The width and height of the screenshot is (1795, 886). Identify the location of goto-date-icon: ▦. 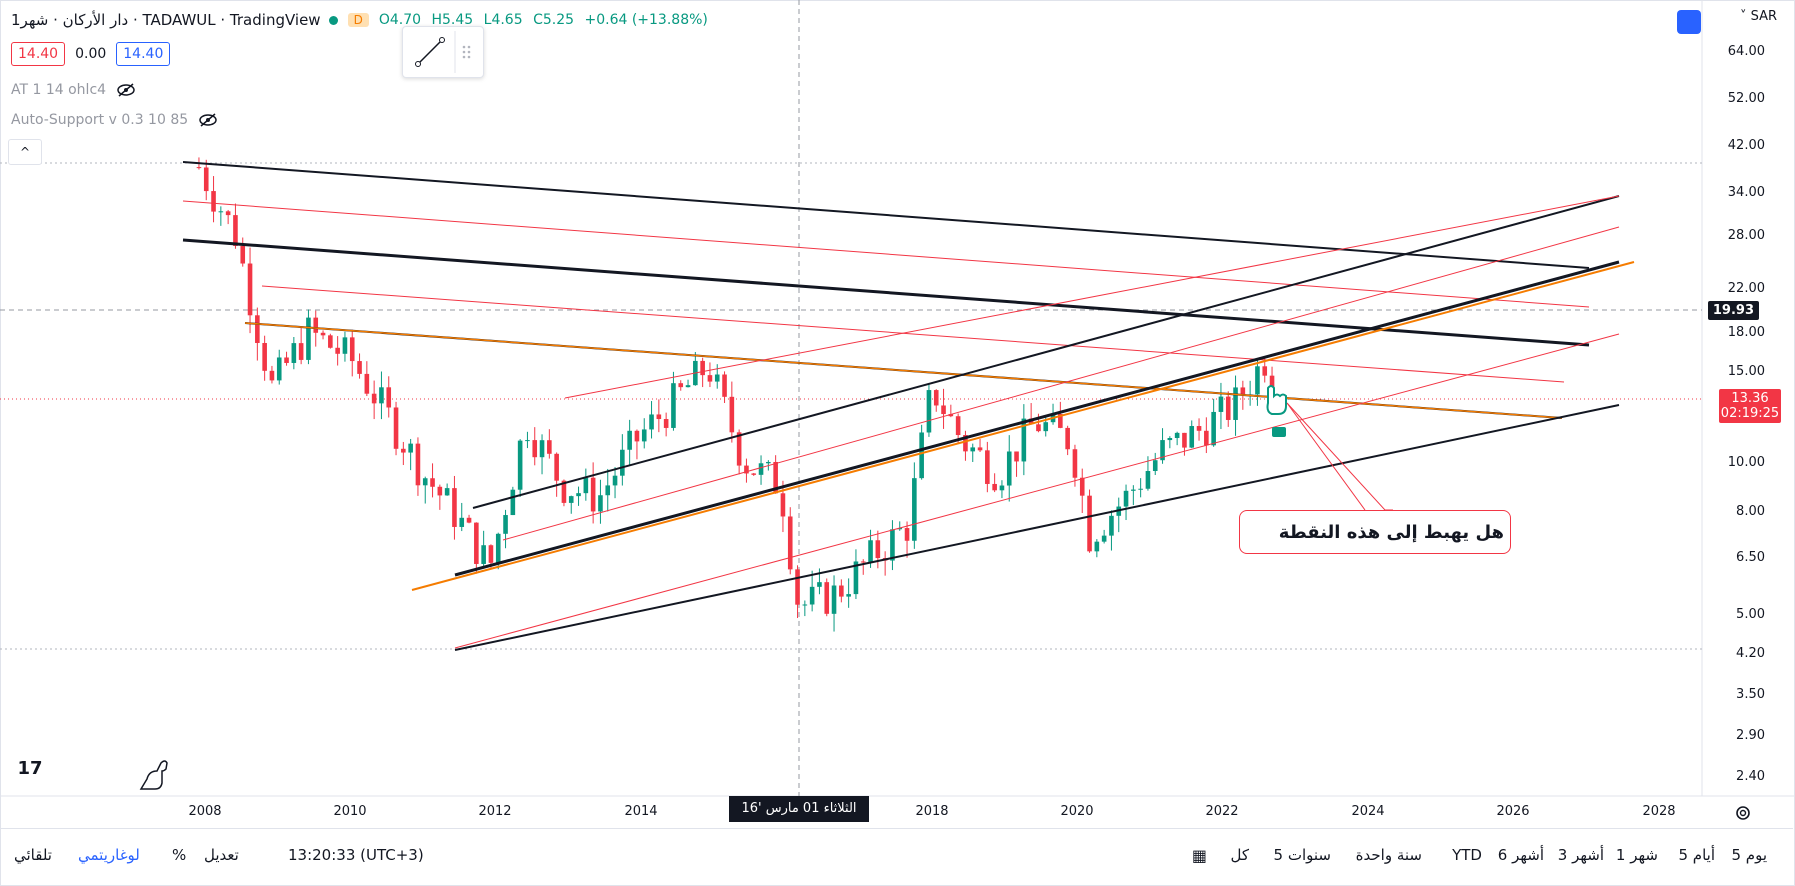
(1199, 855).